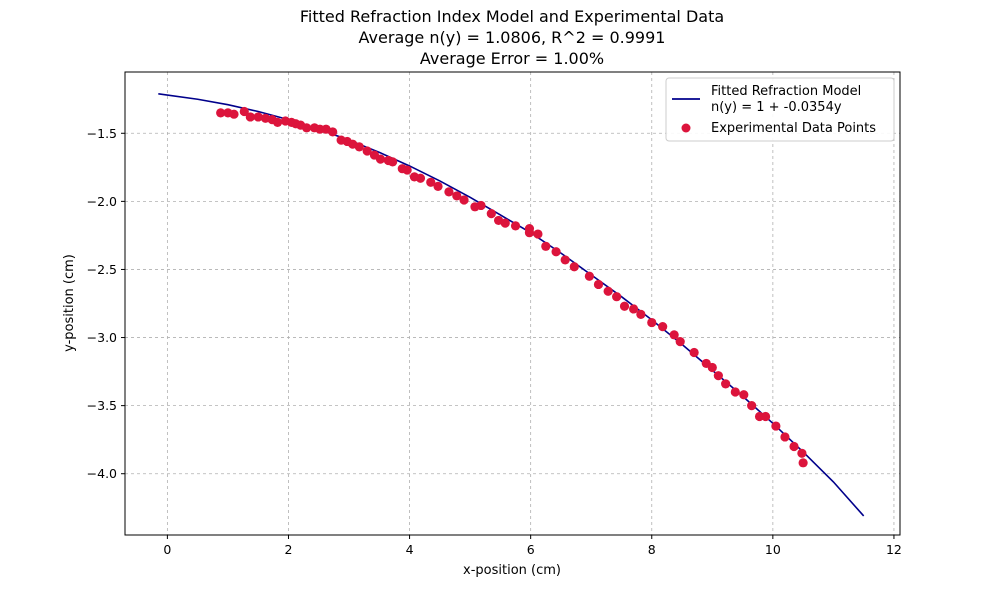 This screenshot has height=600, width=1000. I want to click on y-tick-label: −3.5, so click(102, 405).